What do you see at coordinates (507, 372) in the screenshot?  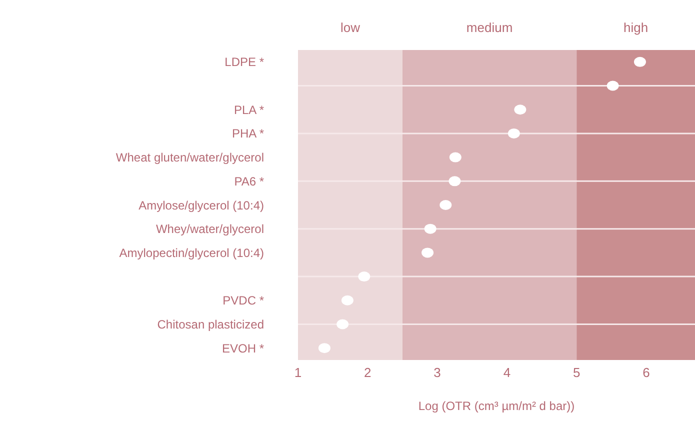 I see `x-tick-label: 4` at bounding box center [507, 372].